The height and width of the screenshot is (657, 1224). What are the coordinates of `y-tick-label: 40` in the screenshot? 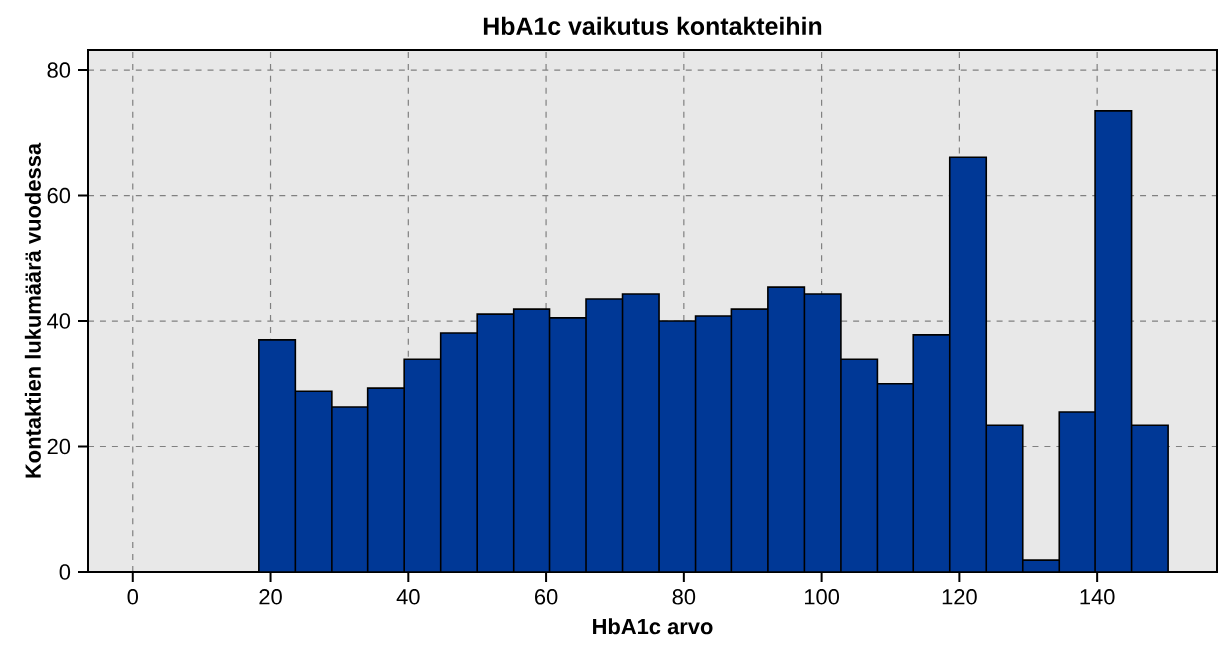 It's located at (59, 321).